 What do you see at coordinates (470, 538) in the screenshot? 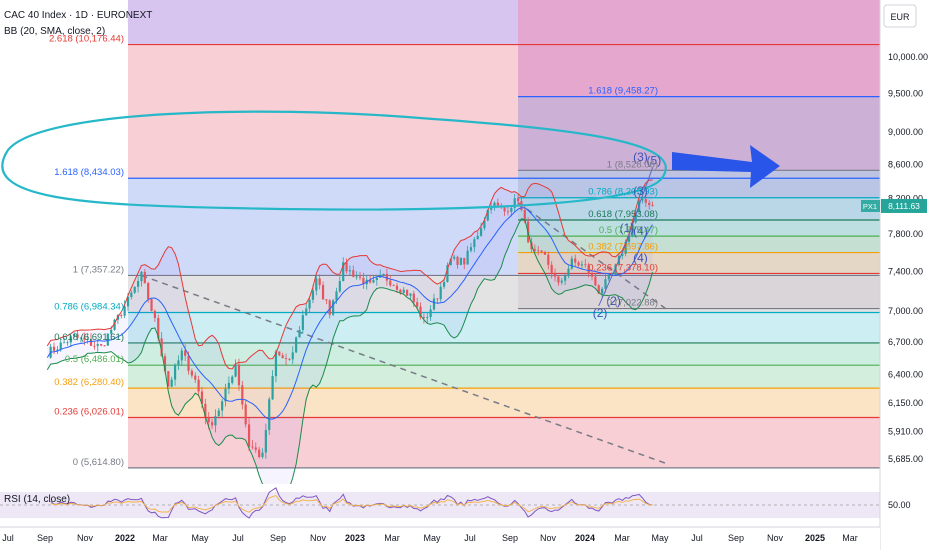
I see `time-tick-label: Jul` at bounding box center [470, 538].